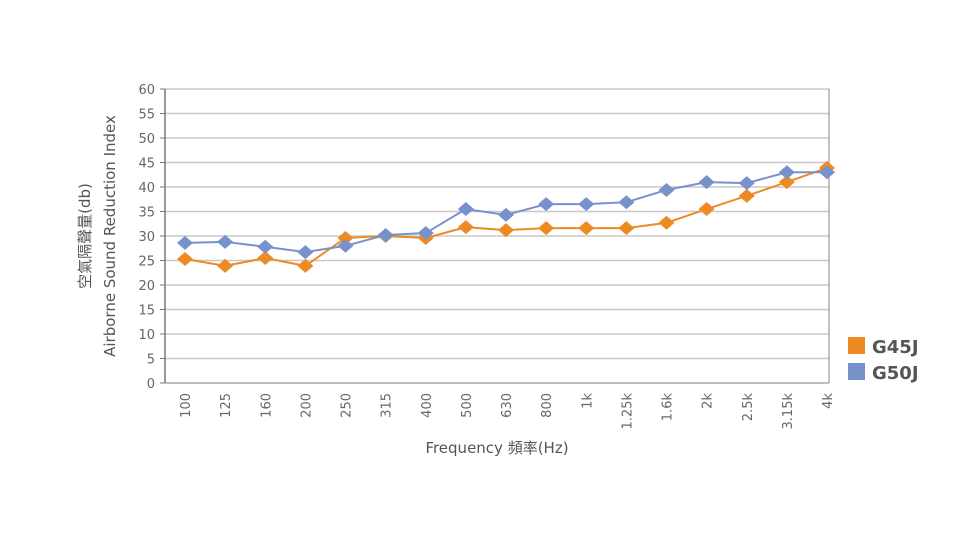  Describe the element at coordinates (226, 405) in the screenshot. I see `x-tick-label: 125` at that location.